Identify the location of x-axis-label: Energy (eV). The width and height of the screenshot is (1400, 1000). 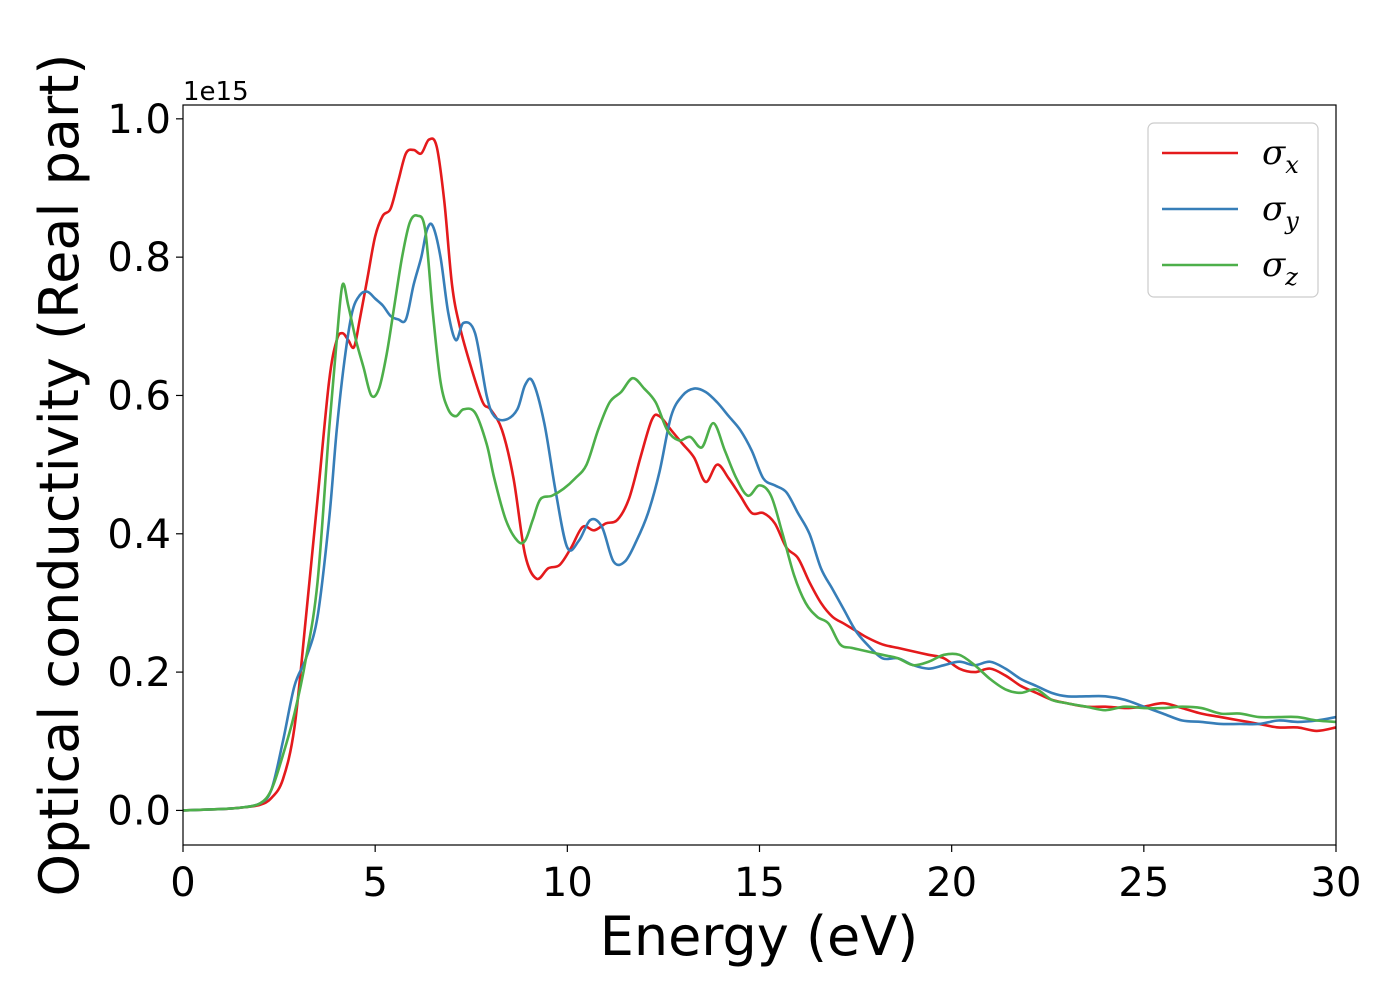
(759, 936).